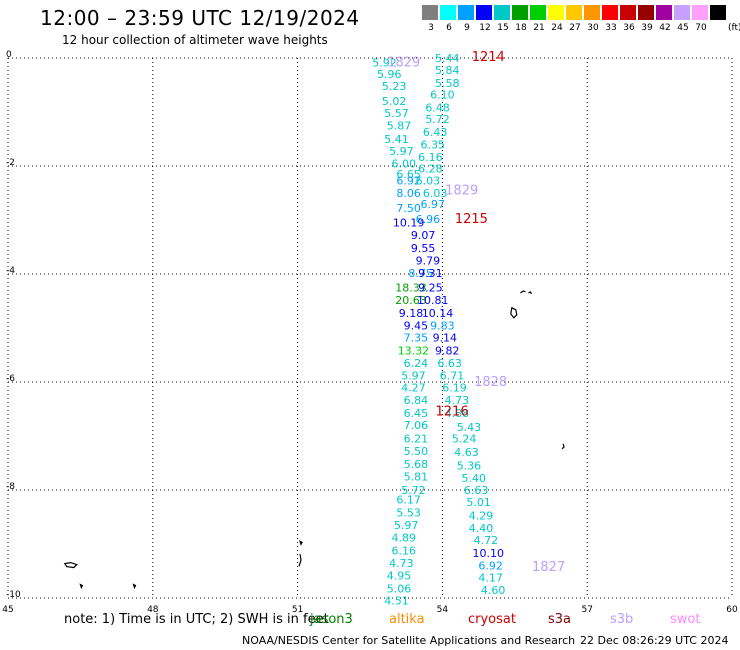  What do you see at coordinates (447, 58) in the screenshot?
I see `wave-height-value: 5.44` at bounding box center [447, 58].